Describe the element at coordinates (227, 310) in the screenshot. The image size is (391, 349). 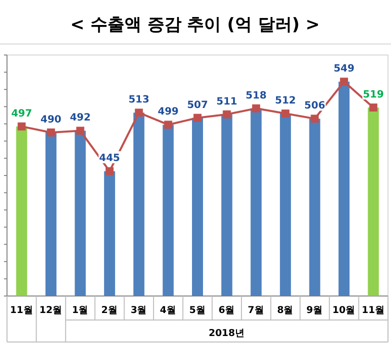
I see `x-tick-label: 6월` at that location.